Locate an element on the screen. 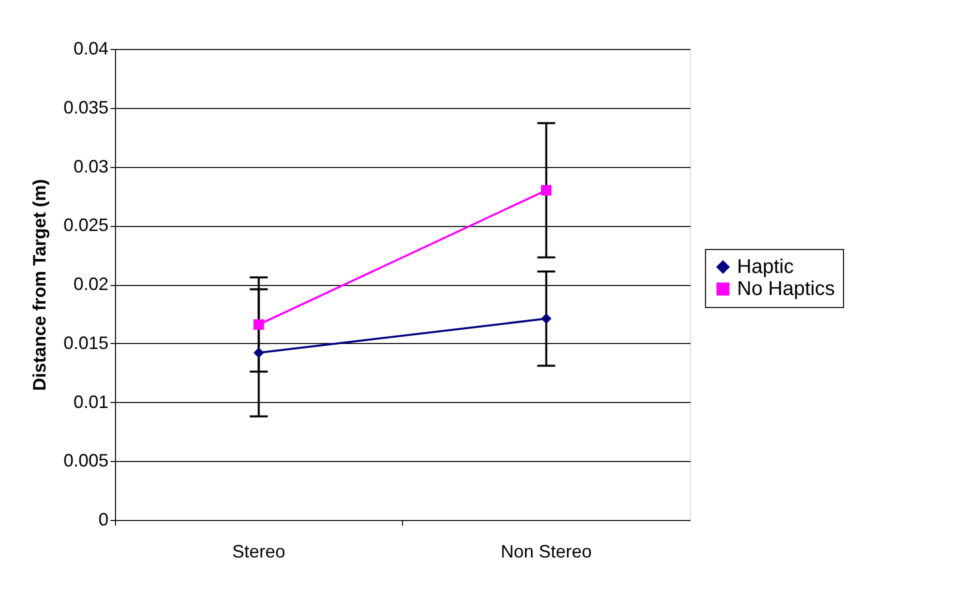  y-tick-label: 0.02 is located at coordinates (90, 284).